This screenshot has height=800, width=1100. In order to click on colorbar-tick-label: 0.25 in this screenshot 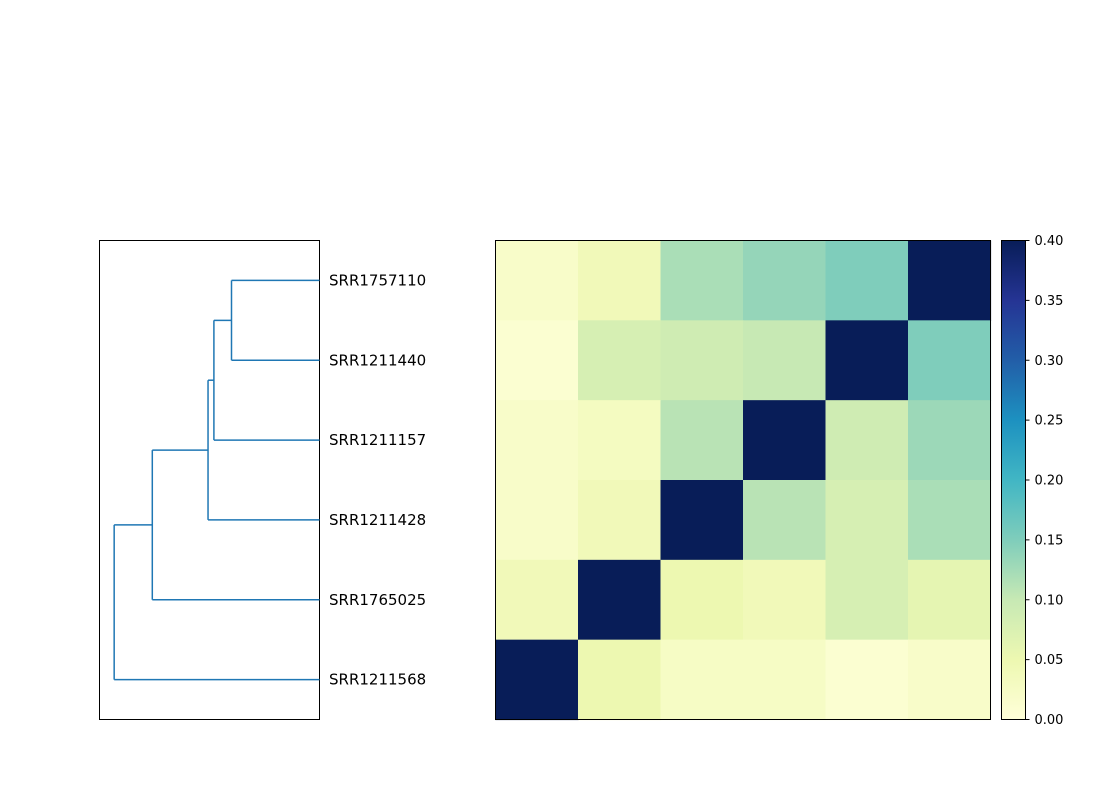, I will do `click(1049, 421)`.